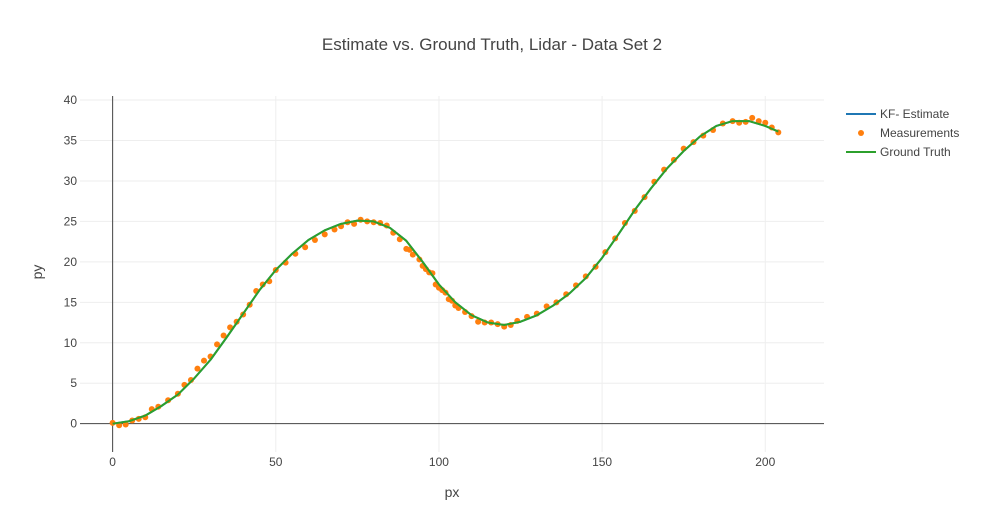  What do you see at coordinates (71, 181) in the screenshot?
I see `y-tick-label: 30` at bounding box center [71, 181].